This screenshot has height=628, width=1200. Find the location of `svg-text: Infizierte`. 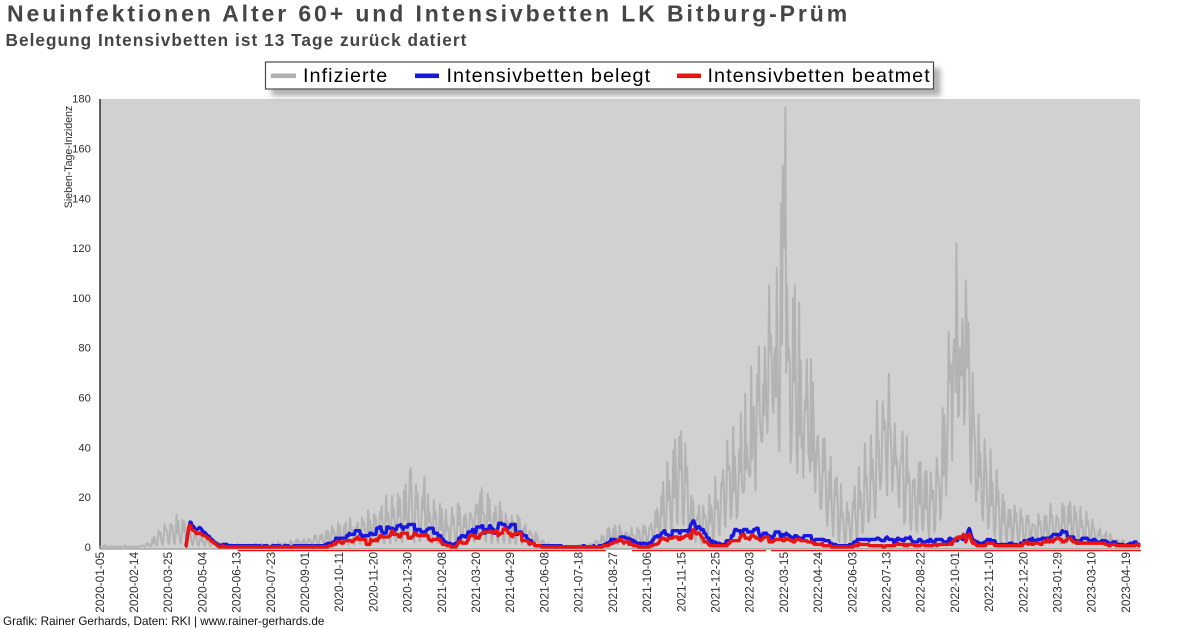

svg-text: Infizierte is located at coordinates (345, 76).